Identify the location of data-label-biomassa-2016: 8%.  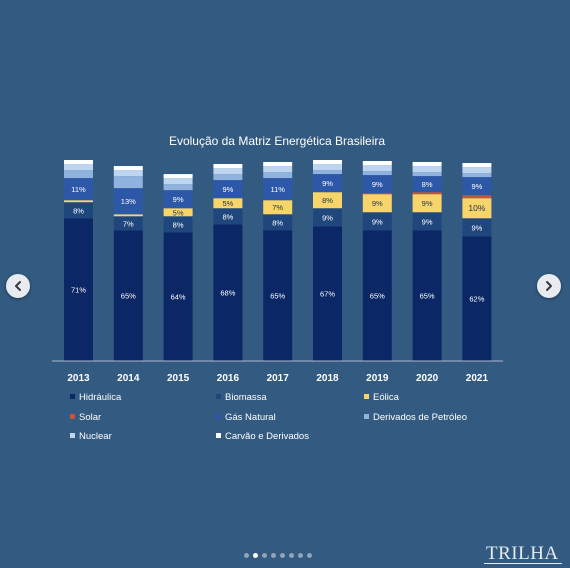
(227, 216).